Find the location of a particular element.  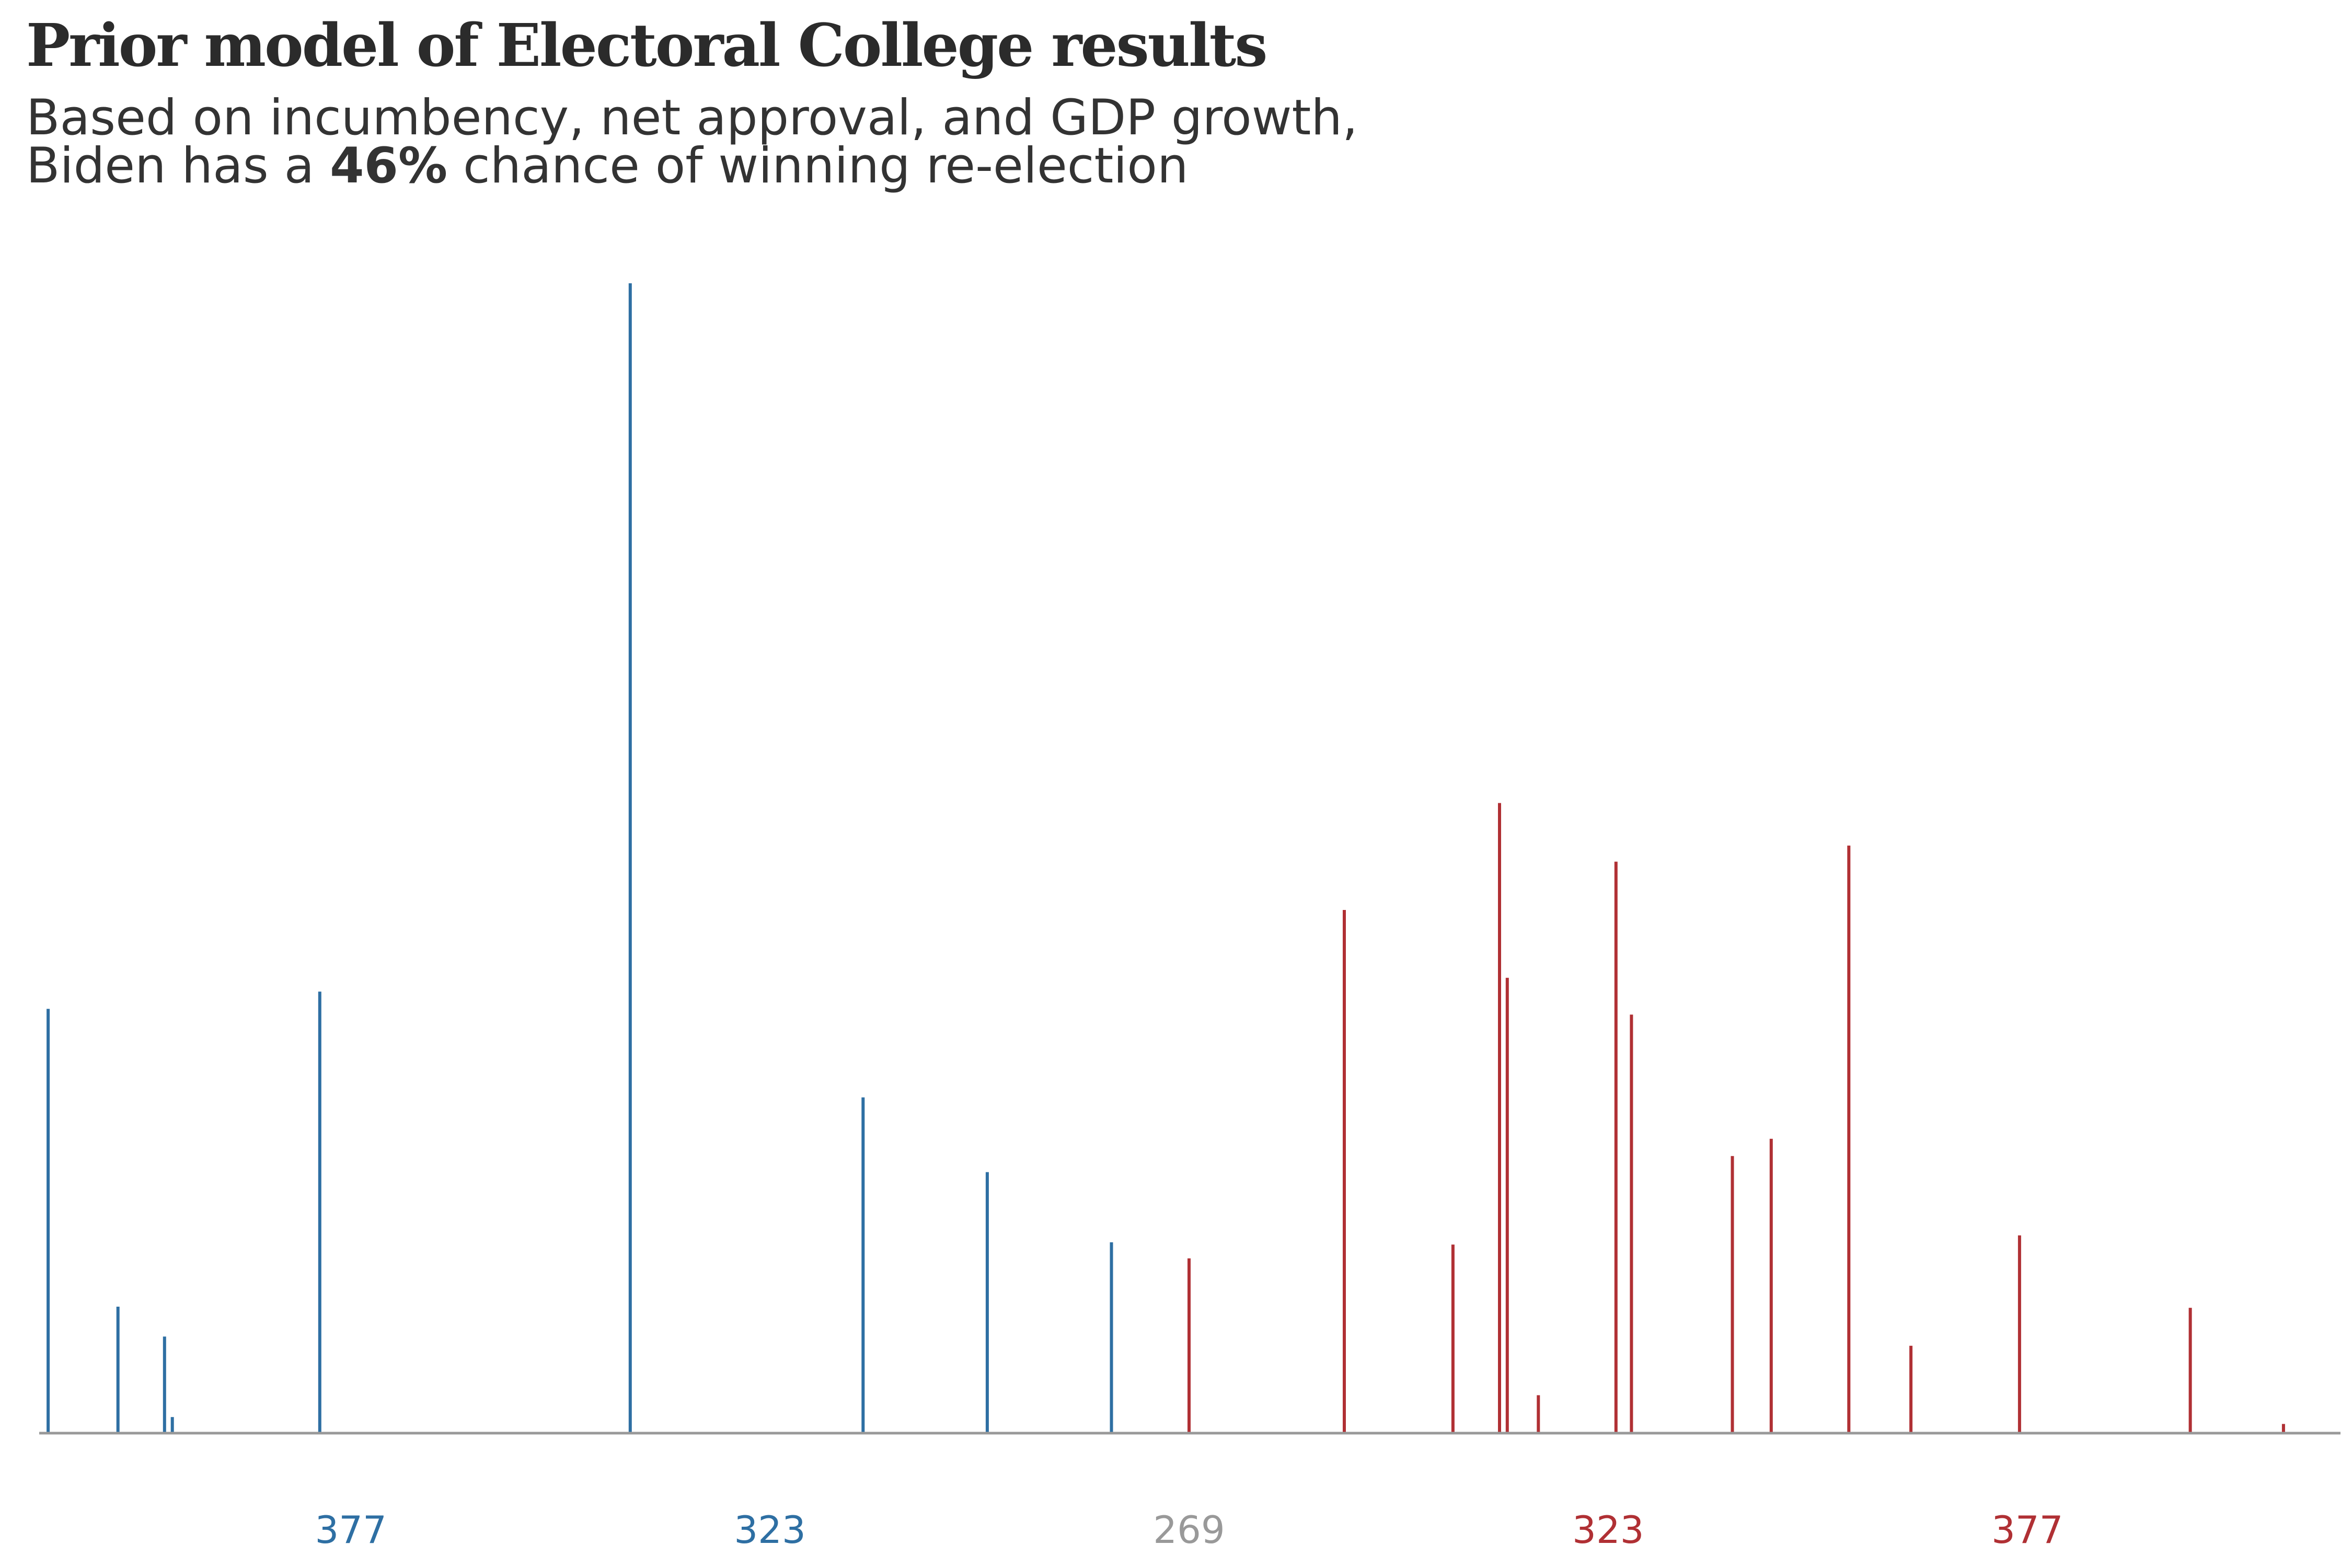

tick-labels: 538484430377323269323377430484538 is located at coordinates (1189, 1530).